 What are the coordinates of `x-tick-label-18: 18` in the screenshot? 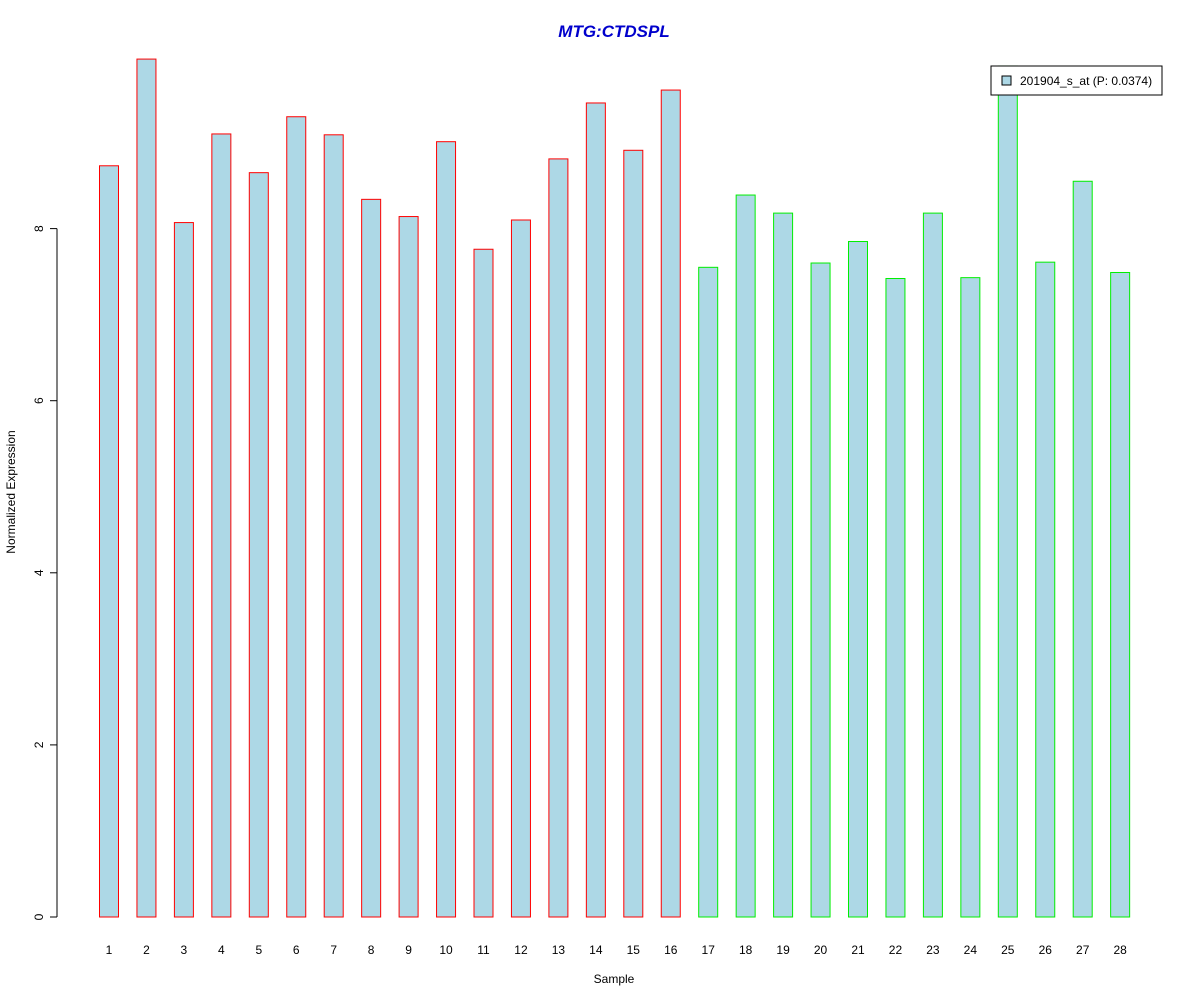 It's located at (746, 950).